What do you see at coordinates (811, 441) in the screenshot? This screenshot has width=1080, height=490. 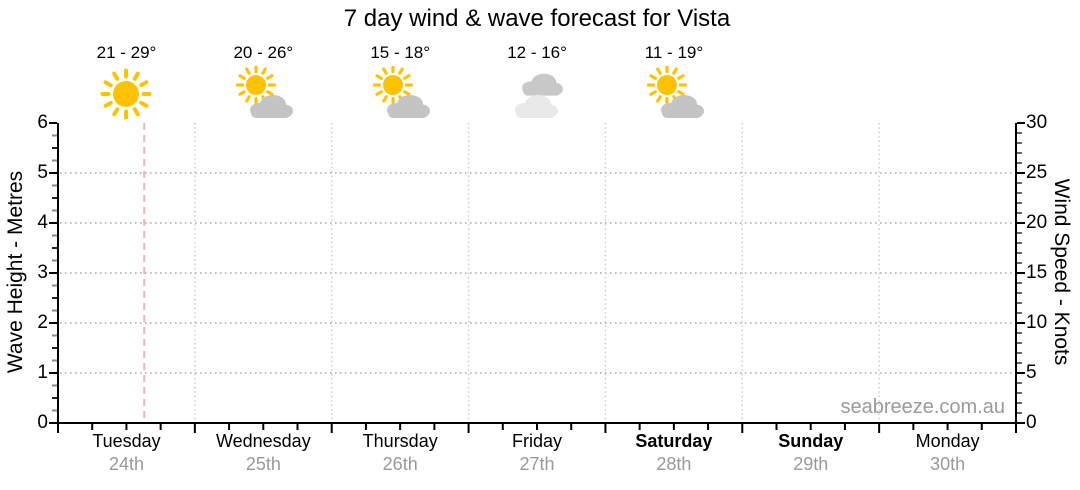 I see `day-label: Sunday` at bounding box center [811, 441].